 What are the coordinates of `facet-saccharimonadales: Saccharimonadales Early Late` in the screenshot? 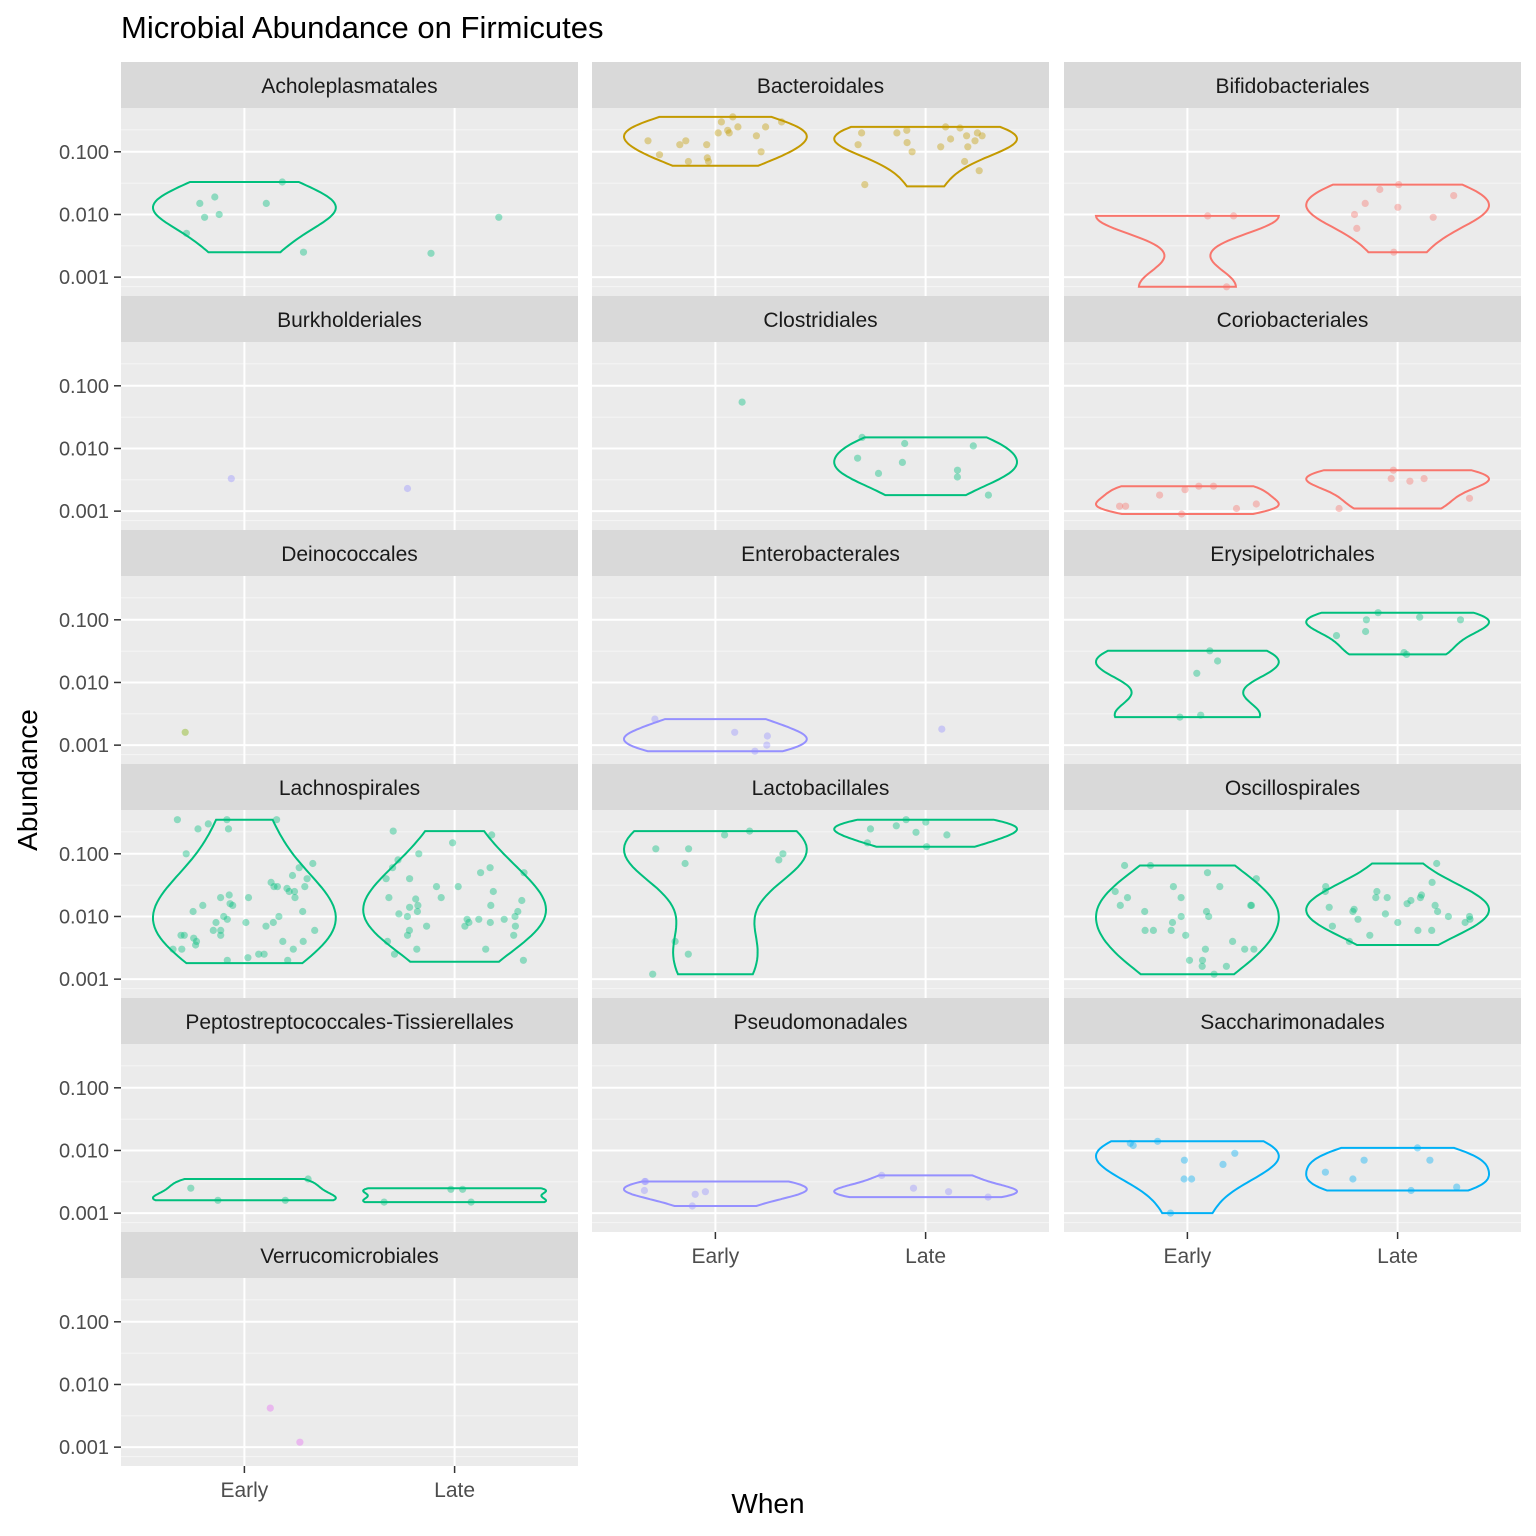 It's located at (1292, 1133).